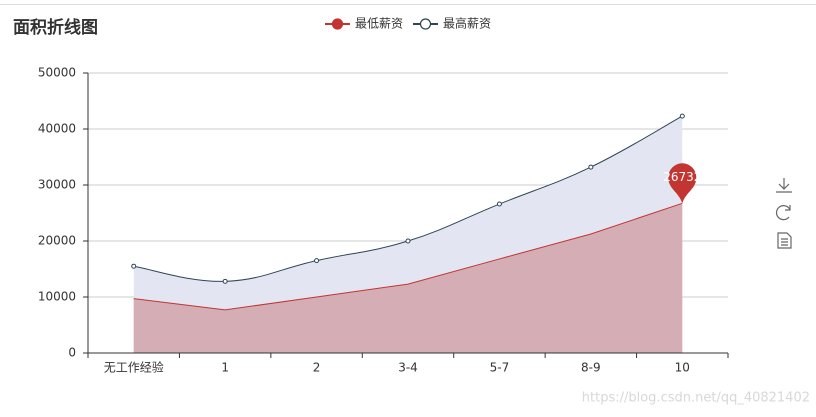  What do you see at coordinates (225, 368) in the screenshot?
I see `x-tick-label: 1` at bounding box center [225, 368].